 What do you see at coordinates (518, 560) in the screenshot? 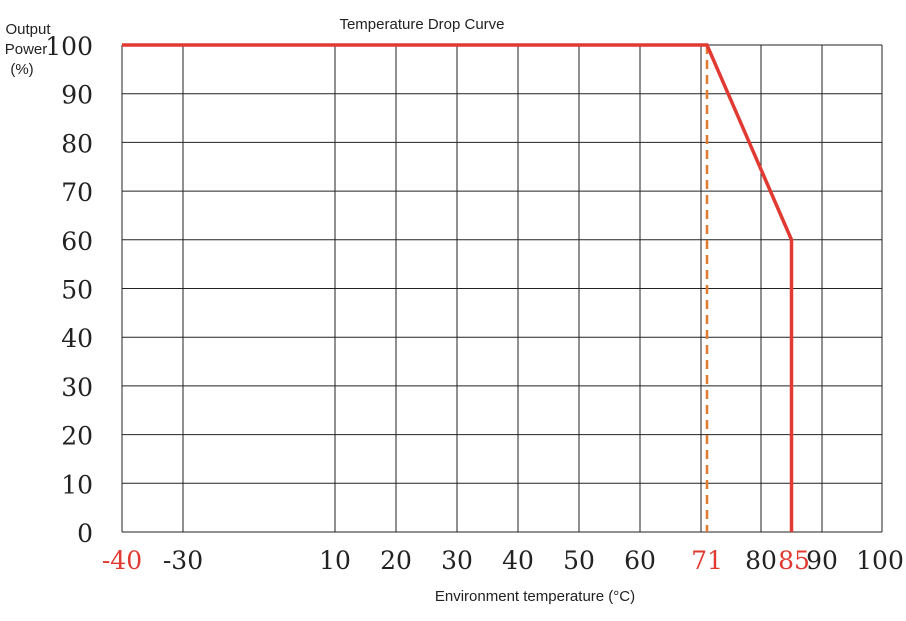
I see `x-tick-label: 40` at bounding box center [518, 560].